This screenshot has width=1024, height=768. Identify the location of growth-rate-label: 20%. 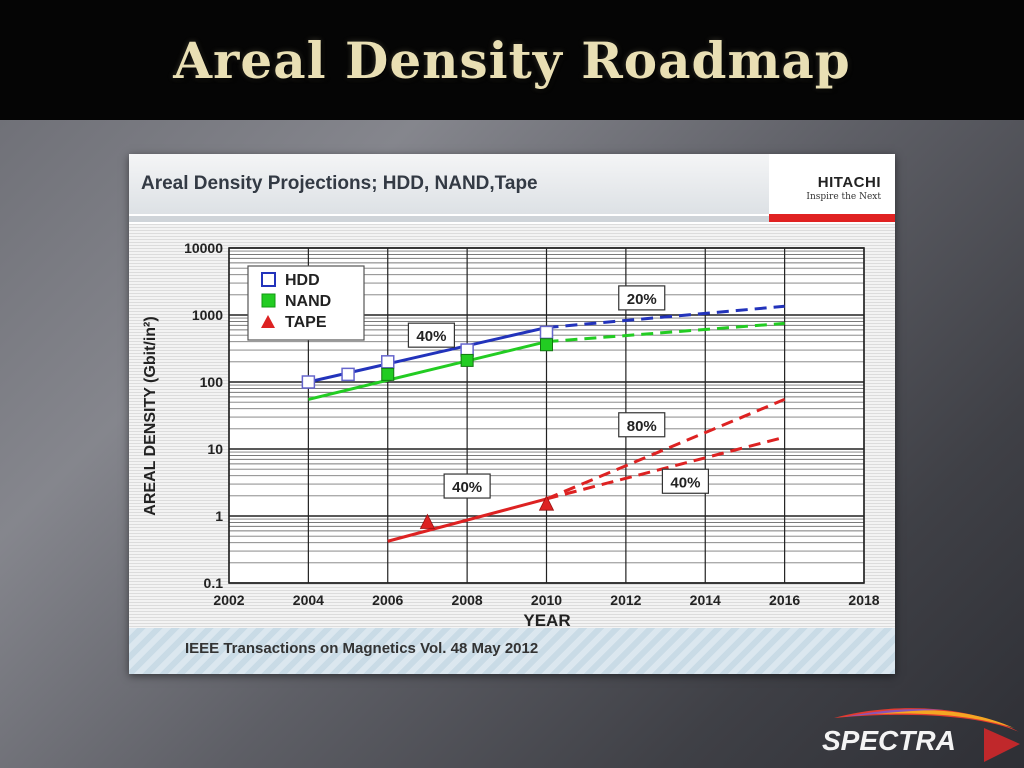
(642, 299).